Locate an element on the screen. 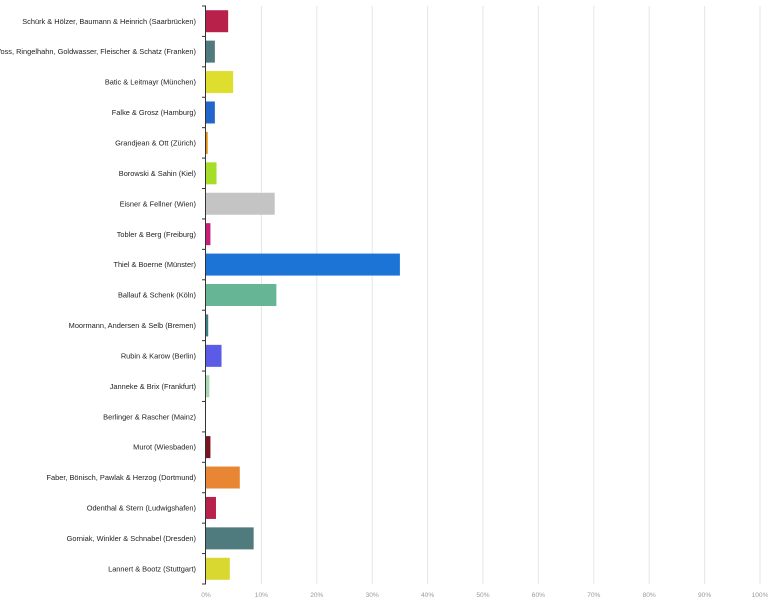  x-tick-label: 20% is located at coordinates (316, 595).